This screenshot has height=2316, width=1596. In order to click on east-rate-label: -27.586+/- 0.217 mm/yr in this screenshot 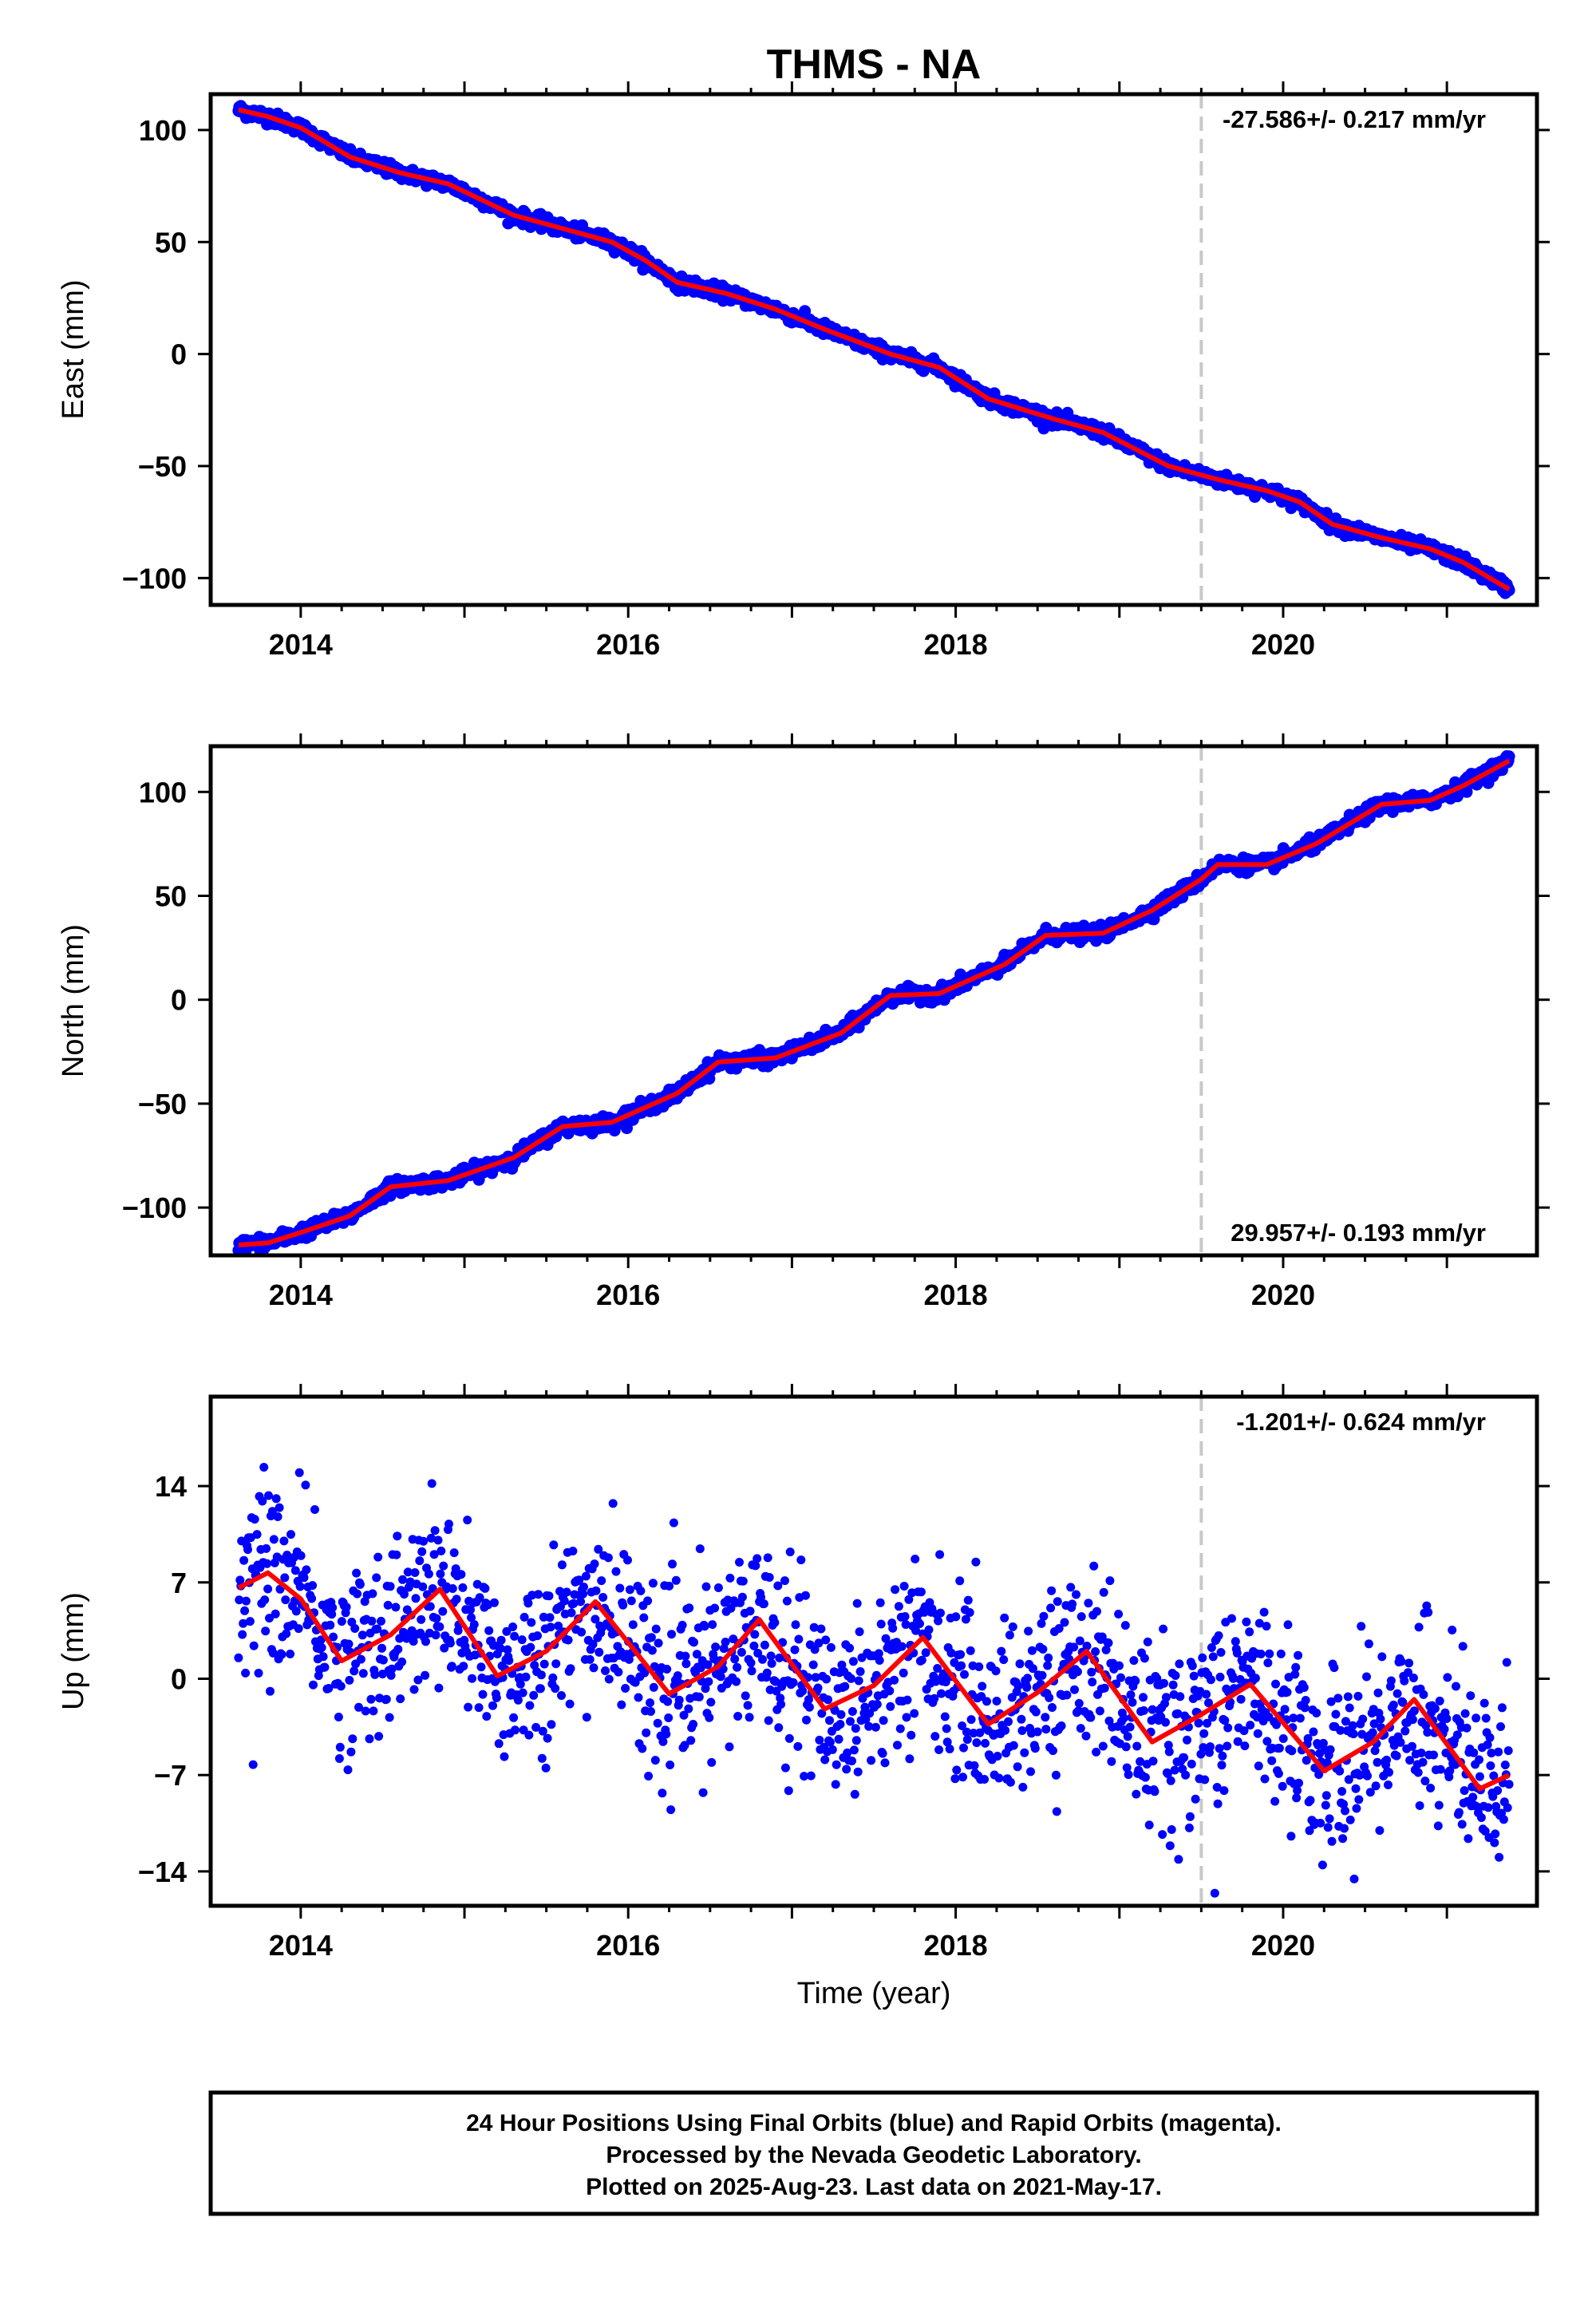, I will do `click(1354, 119)`.